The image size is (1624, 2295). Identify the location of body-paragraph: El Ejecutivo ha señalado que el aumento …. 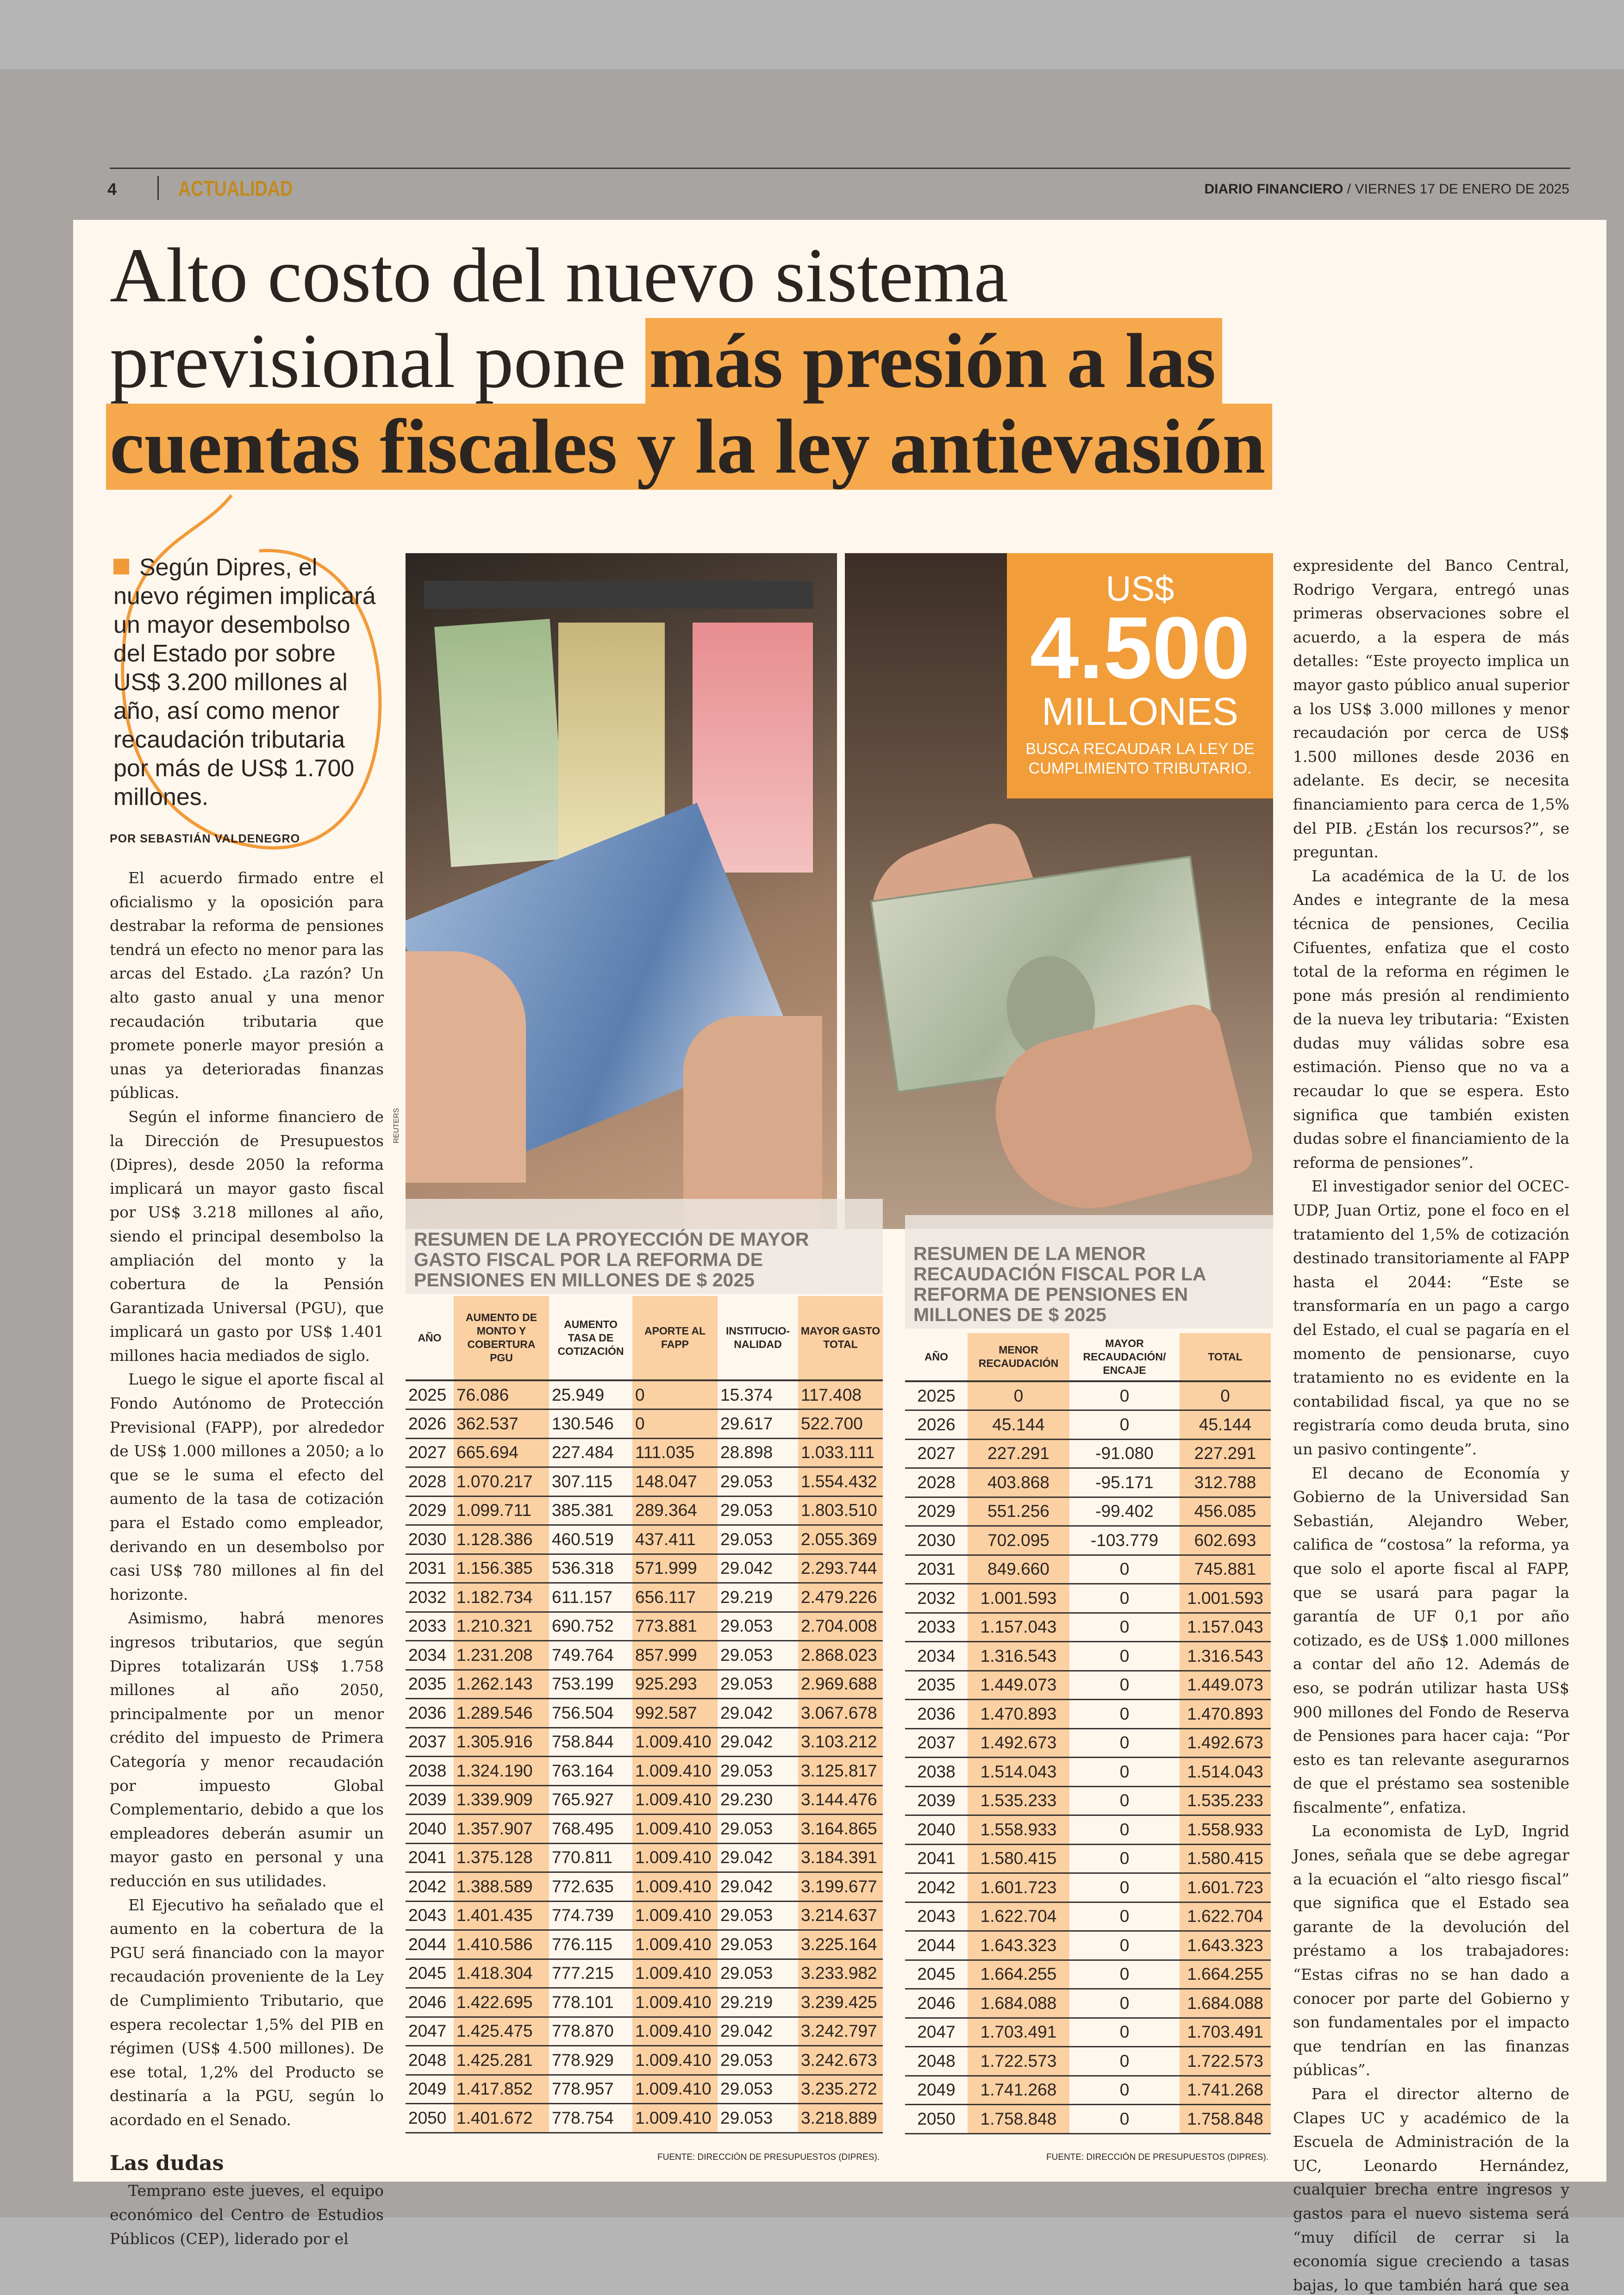
(247, 2012).